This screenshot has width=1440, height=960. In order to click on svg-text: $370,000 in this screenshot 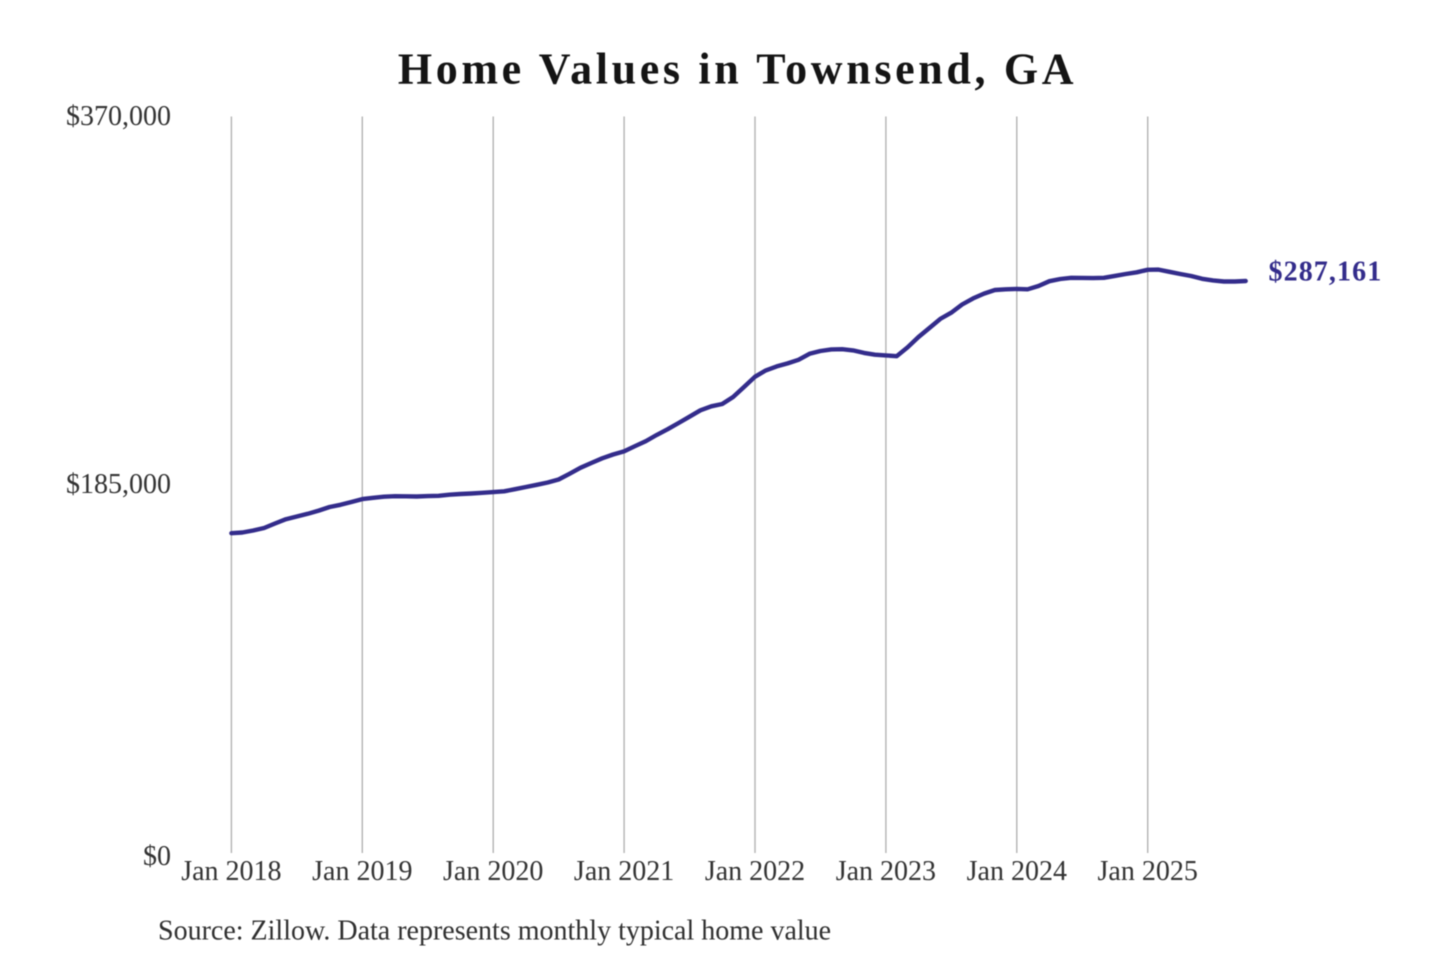, I will do `click(118, 116)`.